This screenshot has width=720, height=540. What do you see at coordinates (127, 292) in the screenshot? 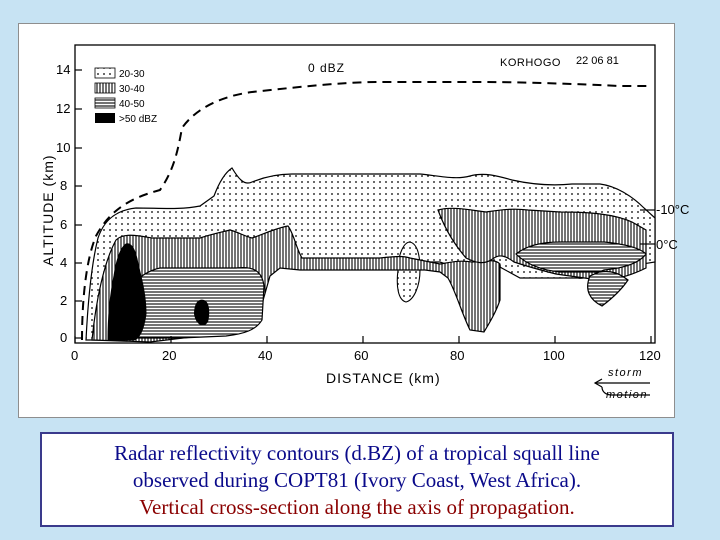
I see `echo-gt50-core` at bounding box center [127, 292].